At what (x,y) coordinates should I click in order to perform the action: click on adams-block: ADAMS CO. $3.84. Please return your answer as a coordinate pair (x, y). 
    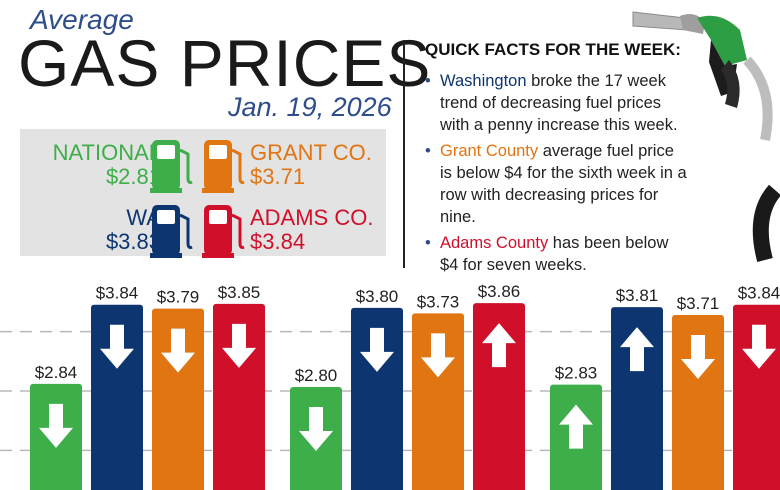
    Looking at the image, I should click on (311, 230).